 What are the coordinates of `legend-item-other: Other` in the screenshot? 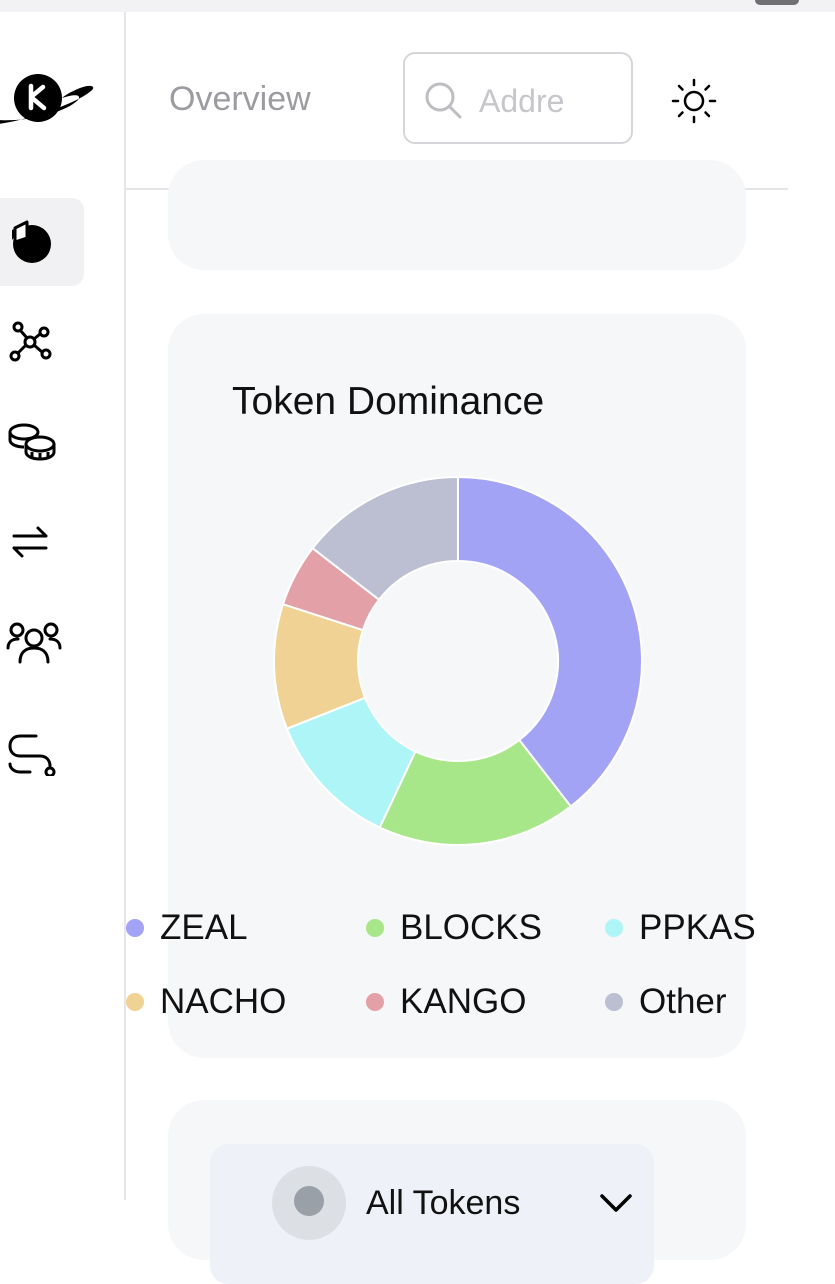 It's located at (666, 1002).